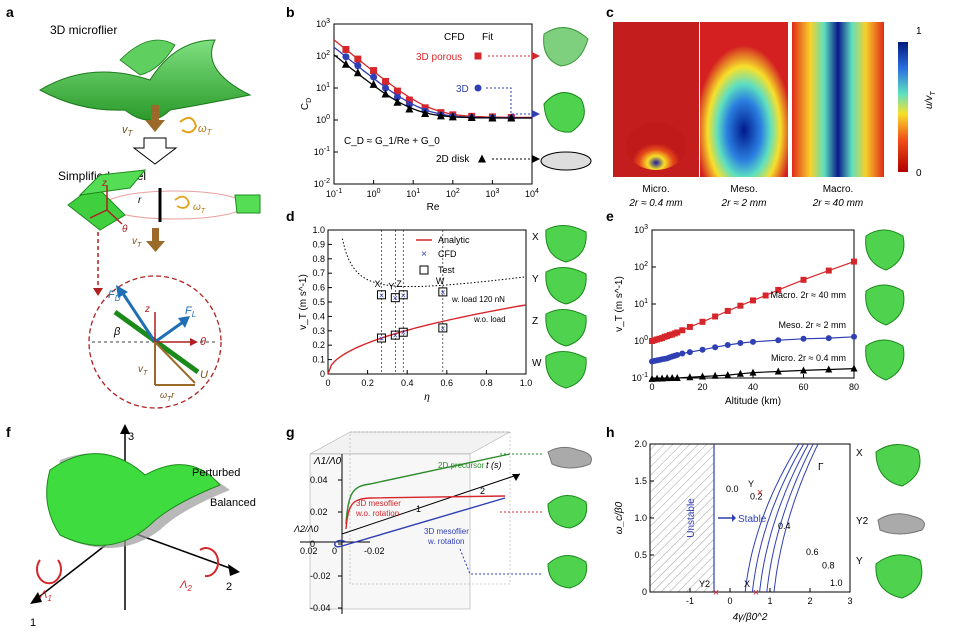 This screenshot has height=633, width=958. I want to click on thumbnail-label-y2: Y2, so click(862, 521).